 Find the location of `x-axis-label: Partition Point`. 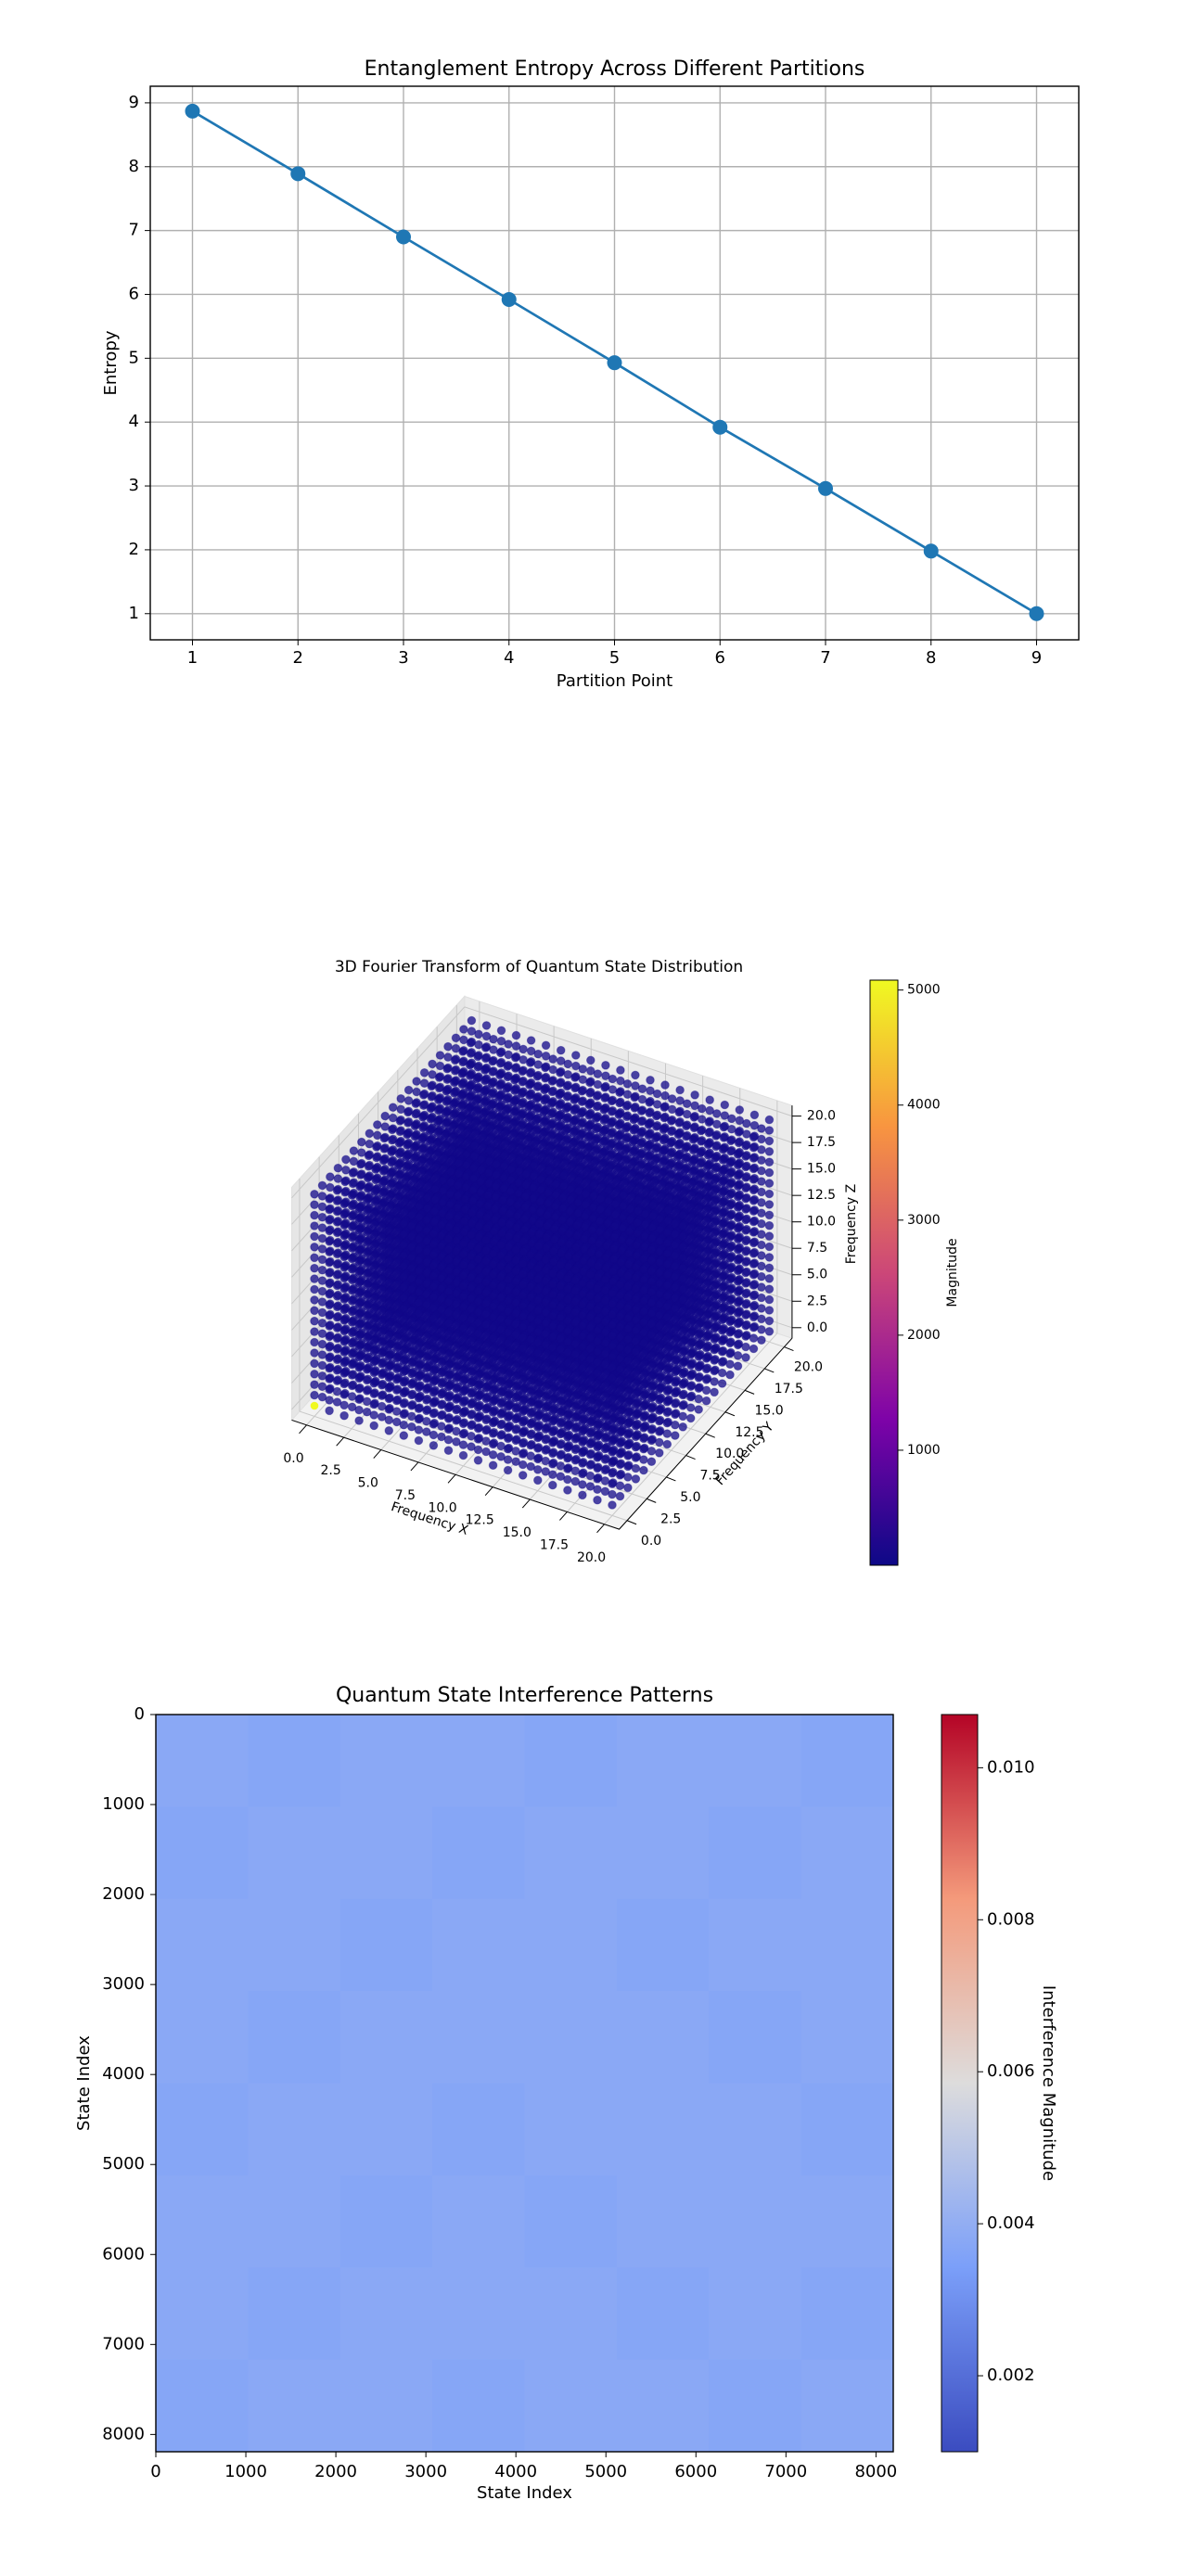

x-axis-label: Partition Point is located at coordinates (614, 681).